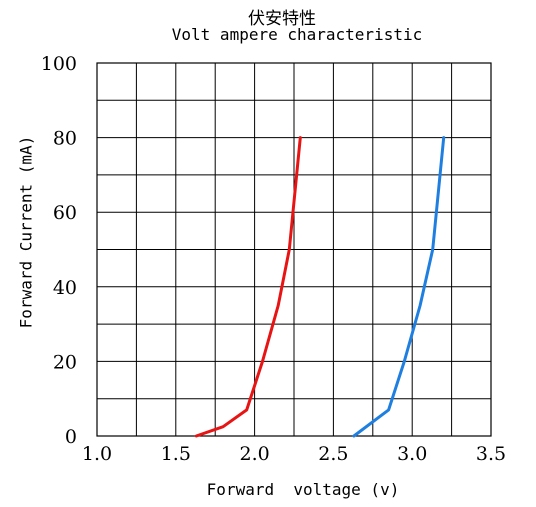  What do you see at coordinates (333, 454) in the screenshot?
I see `x-tick-label: 2.5` at bounding box center [333, 454].